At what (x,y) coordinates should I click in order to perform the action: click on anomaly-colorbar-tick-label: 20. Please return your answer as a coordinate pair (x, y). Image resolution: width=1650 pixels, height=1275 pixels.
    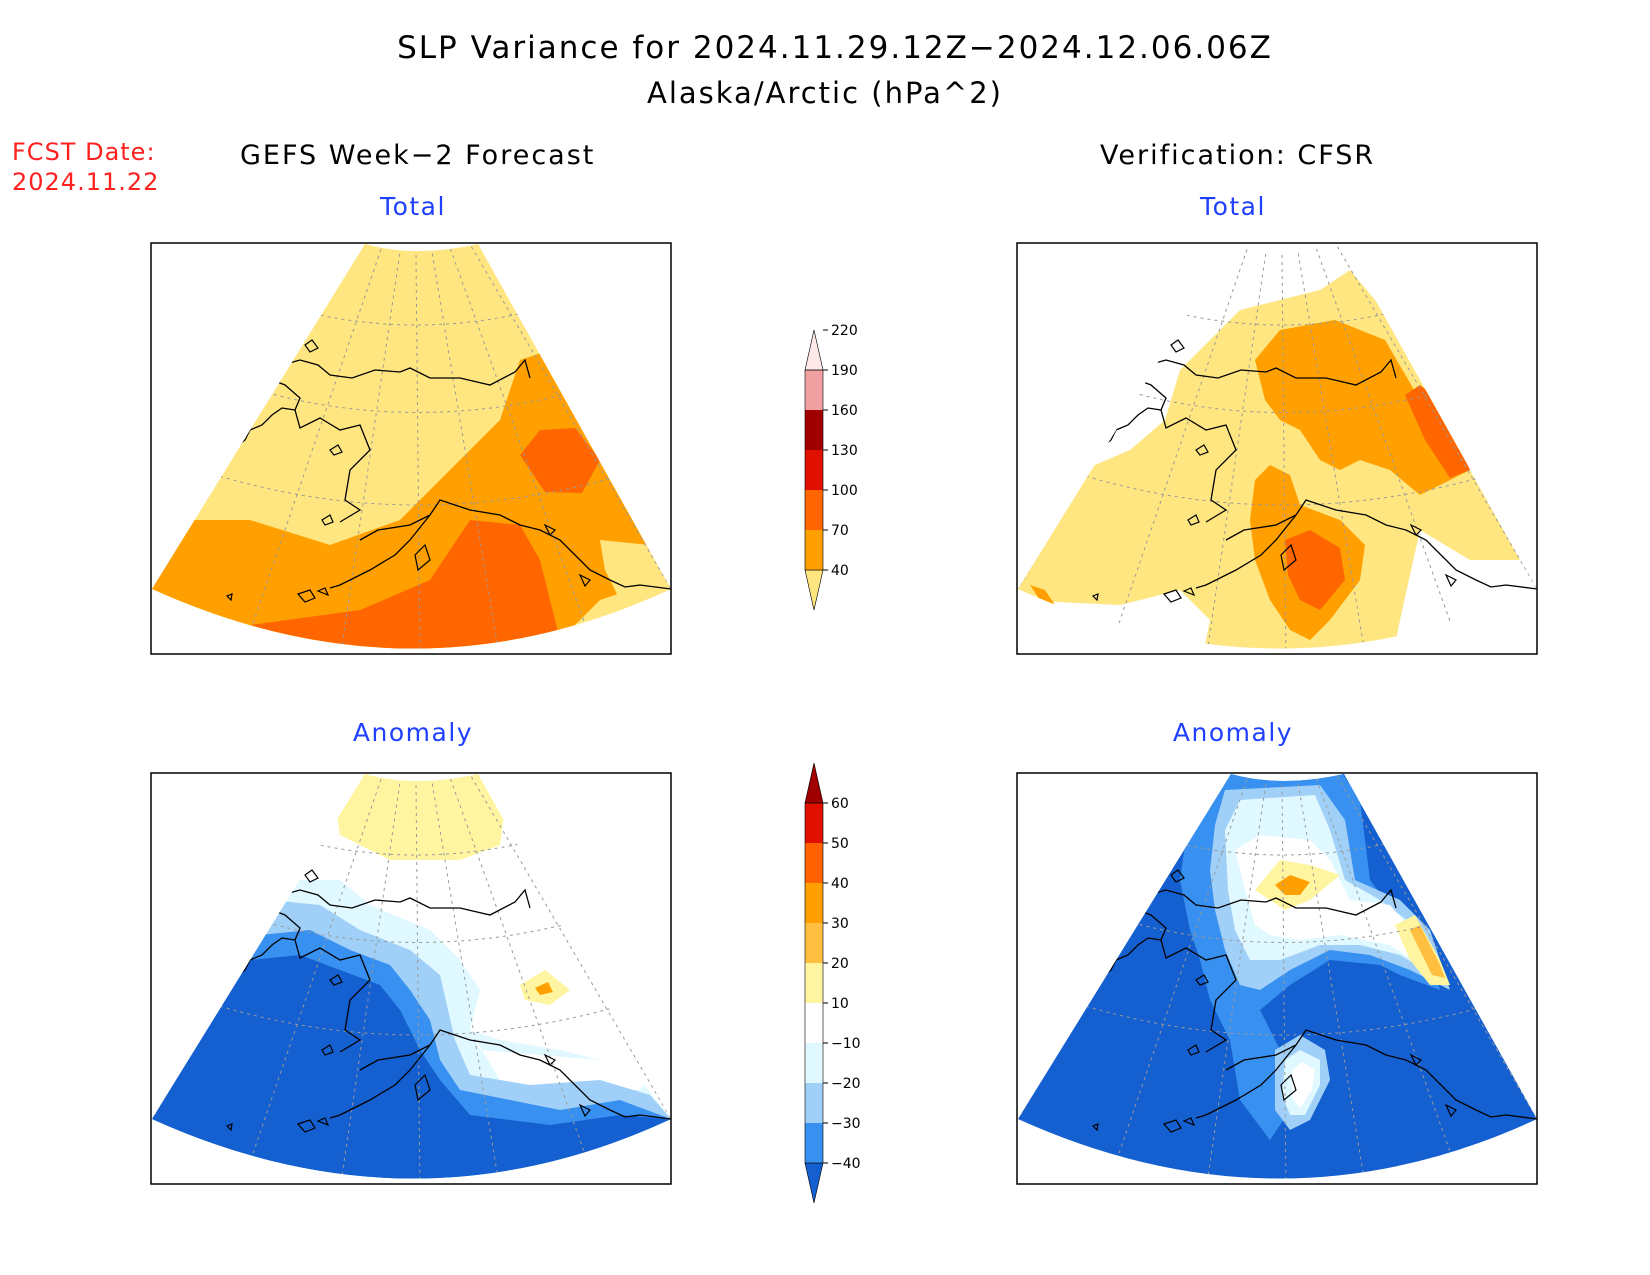
    Looking at the image, I should click on (840, 964).